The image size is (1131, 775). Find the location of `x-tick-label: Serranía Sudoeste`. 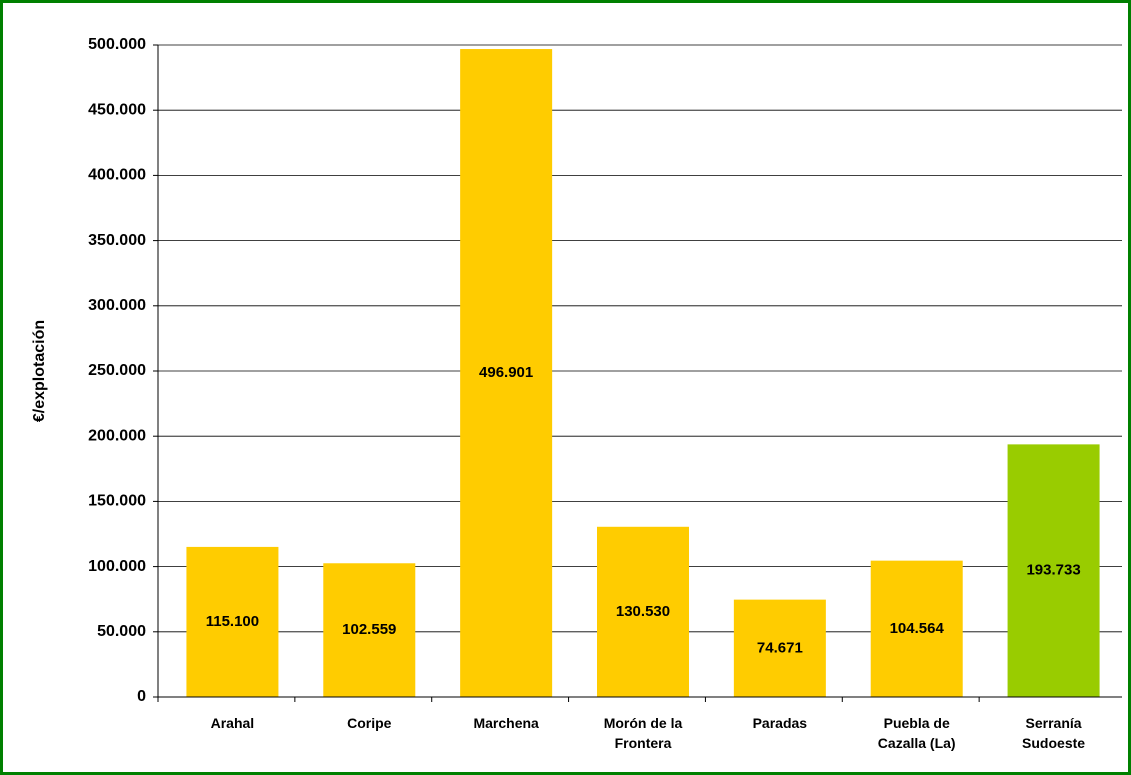

x-tick-label: Serranía Sudoeste is located at coordinates (1054, 733).